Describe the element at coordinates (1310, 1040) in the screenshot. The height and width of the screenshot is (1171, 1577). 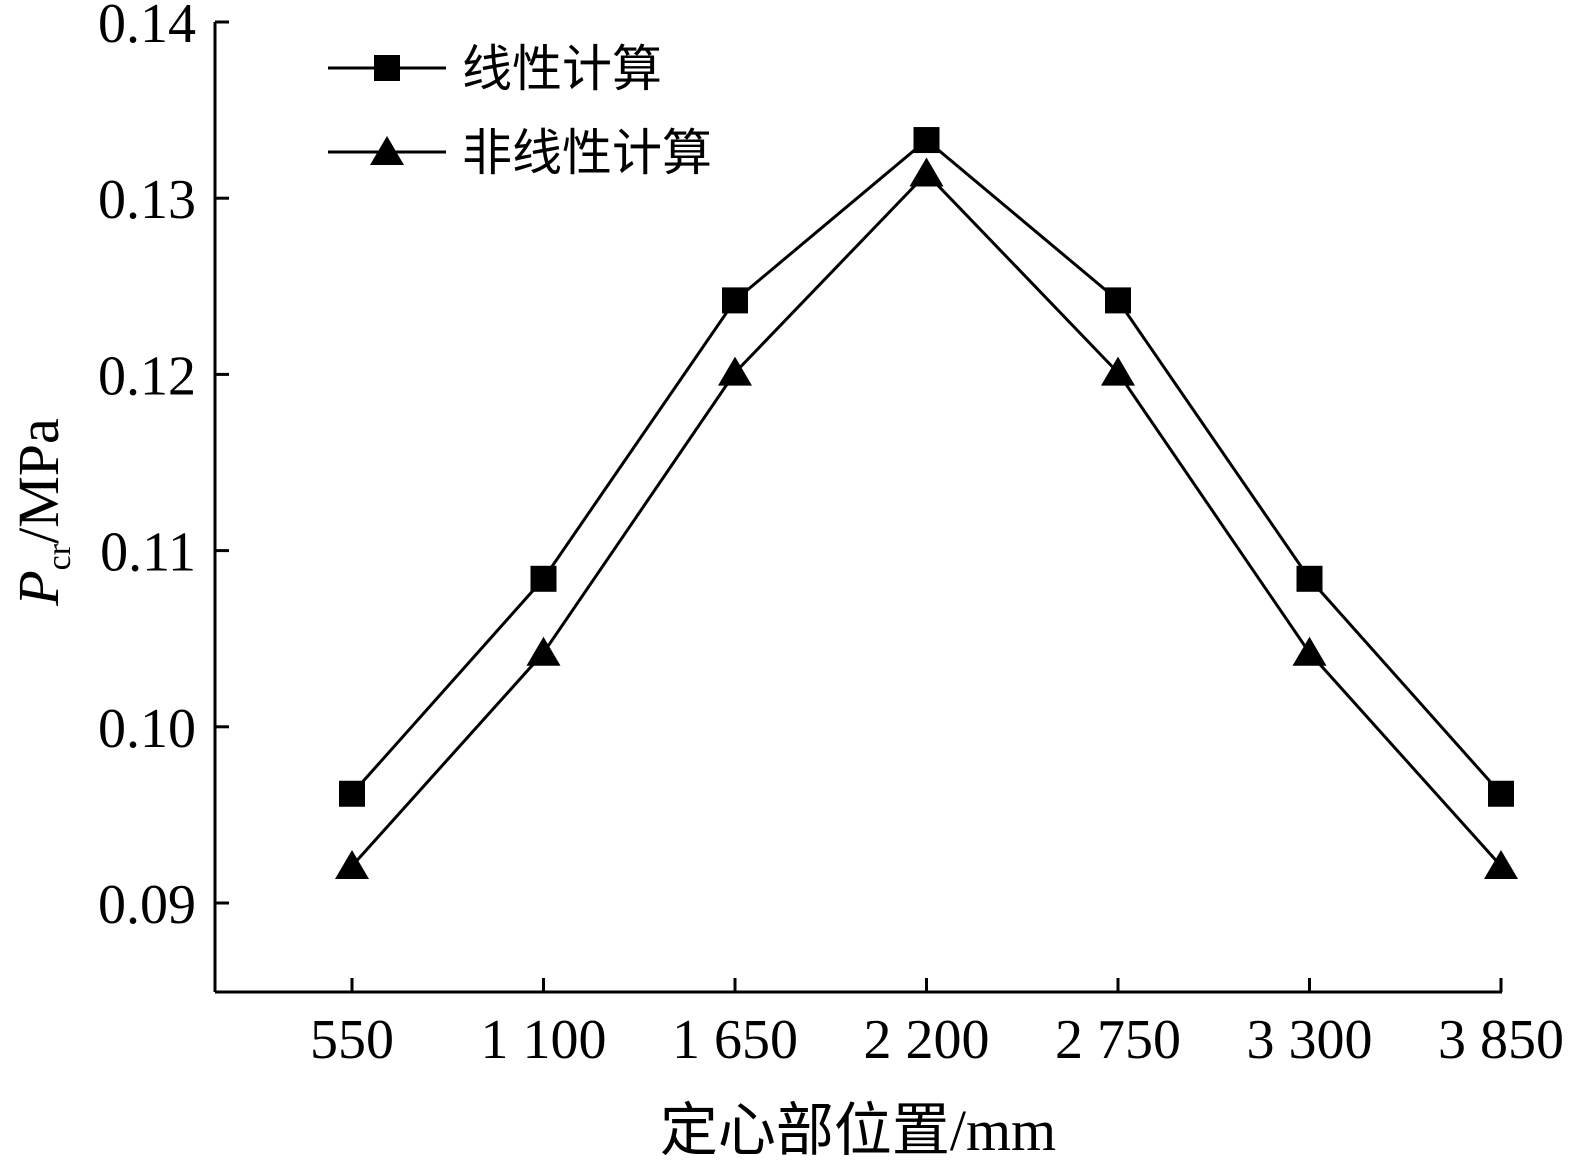
I see `x-tick-label: 3 300` at that location.